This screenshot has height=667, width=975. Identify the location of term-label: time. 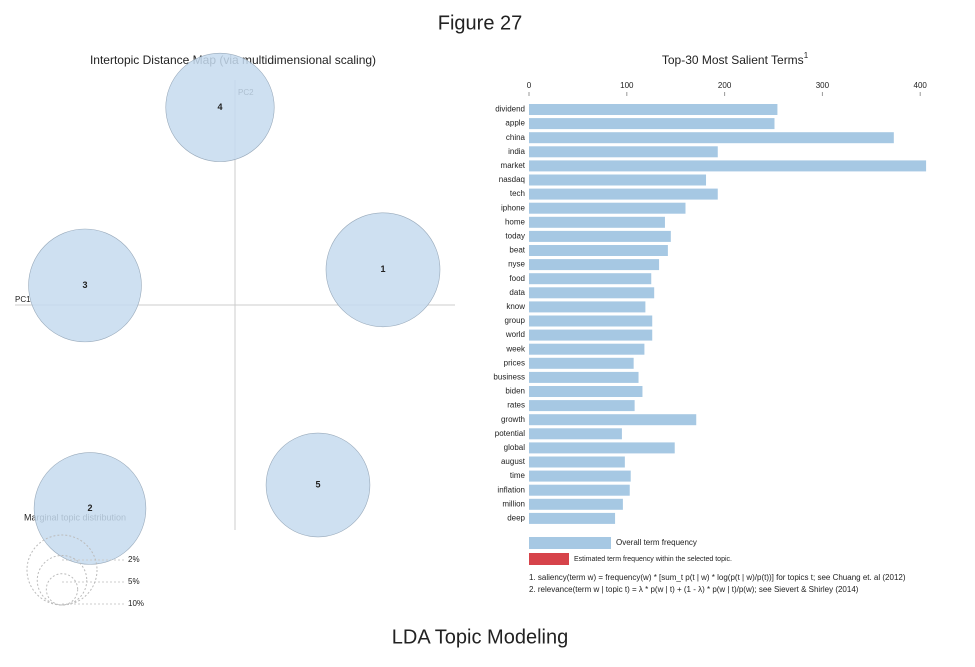
(518, 475).